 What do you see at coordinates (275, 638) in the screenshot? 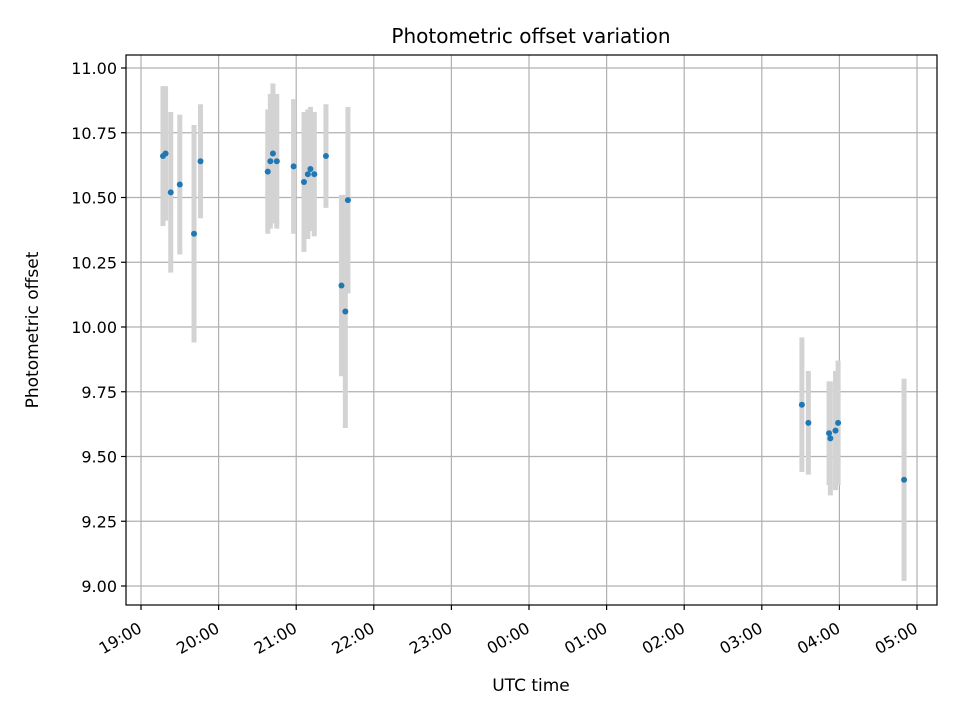
I see `x-tick-label: 21:00` at bounding box center [275, 638].